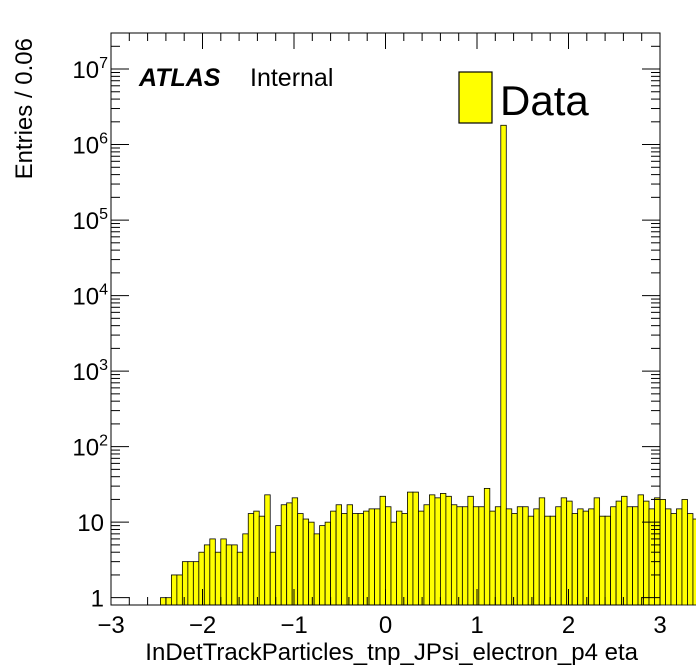 This screenshot has height=672, width=696. I want to click on x-tick-label: 2, so click(568, 625).